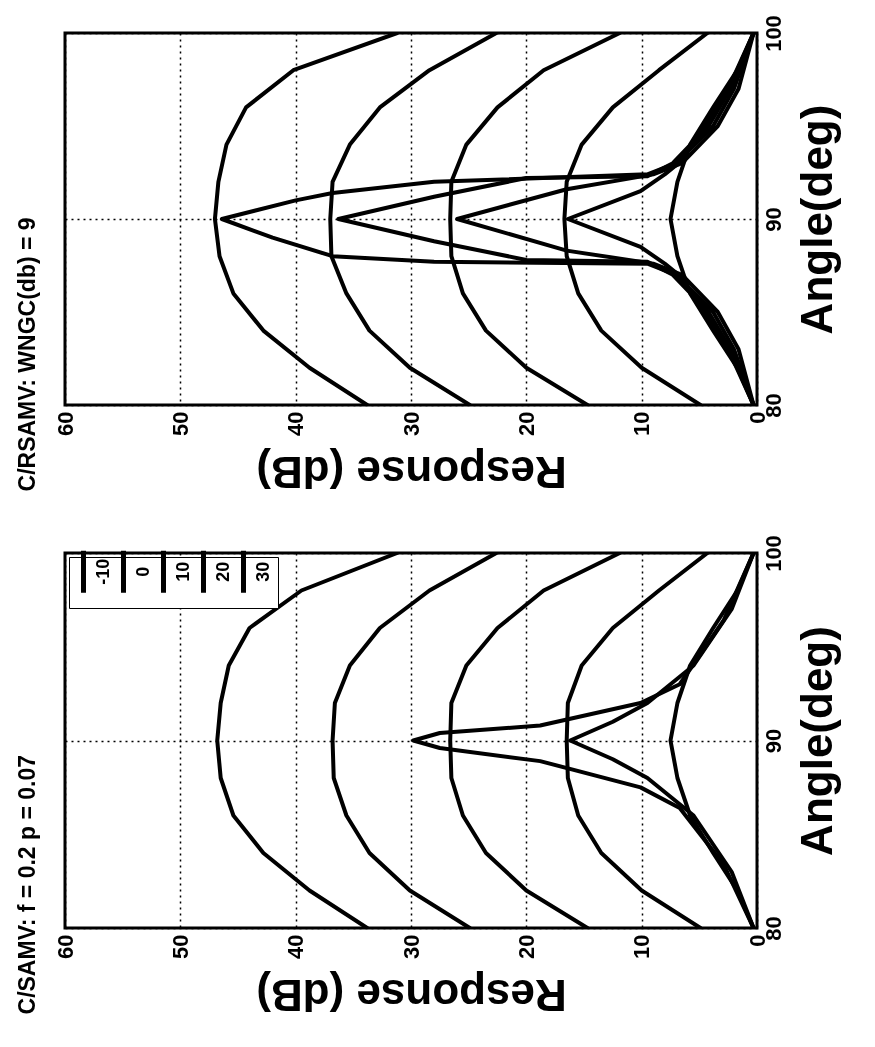  I want to click on text: C/RSAMV: WNGC(db) = 9, so click(27, 354).